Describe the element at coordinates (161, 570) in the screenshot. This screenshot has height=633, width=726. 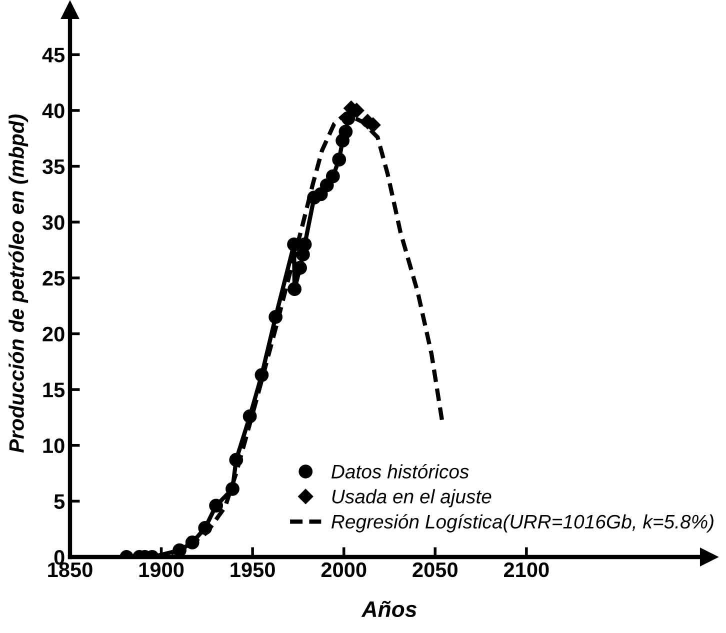
I see `x-tick-label: 1900` at that location.